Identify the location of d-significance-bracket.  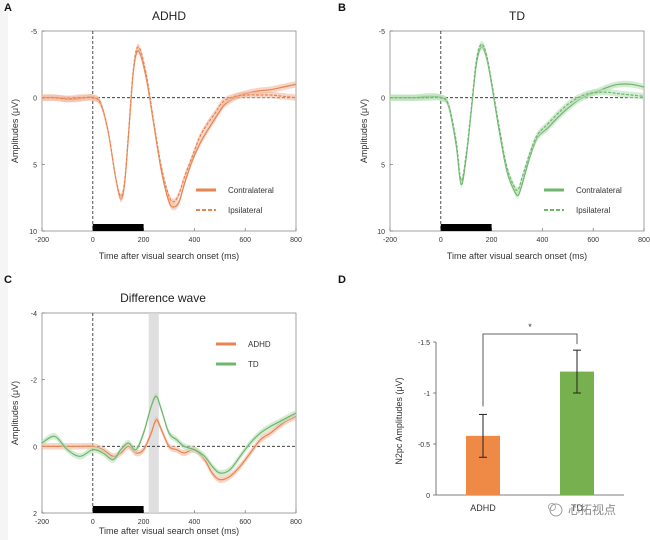
(530, 370).